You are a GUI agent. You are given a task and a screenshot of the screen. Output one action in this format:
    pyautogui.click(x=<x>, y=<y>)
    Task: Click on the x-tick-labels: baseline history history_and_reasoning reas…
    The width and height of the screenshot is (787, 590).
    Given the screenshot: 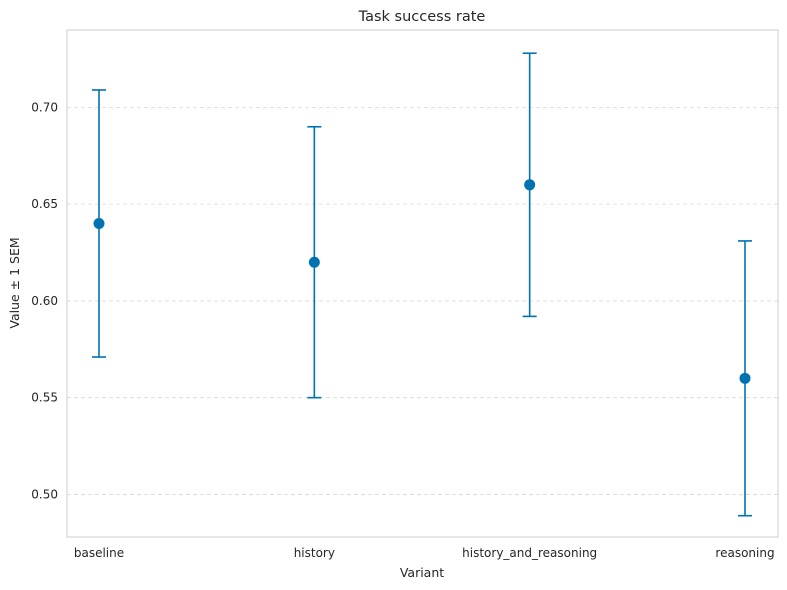 What is the action you would take?
    pyautogui.click(x=424, y=553)
    